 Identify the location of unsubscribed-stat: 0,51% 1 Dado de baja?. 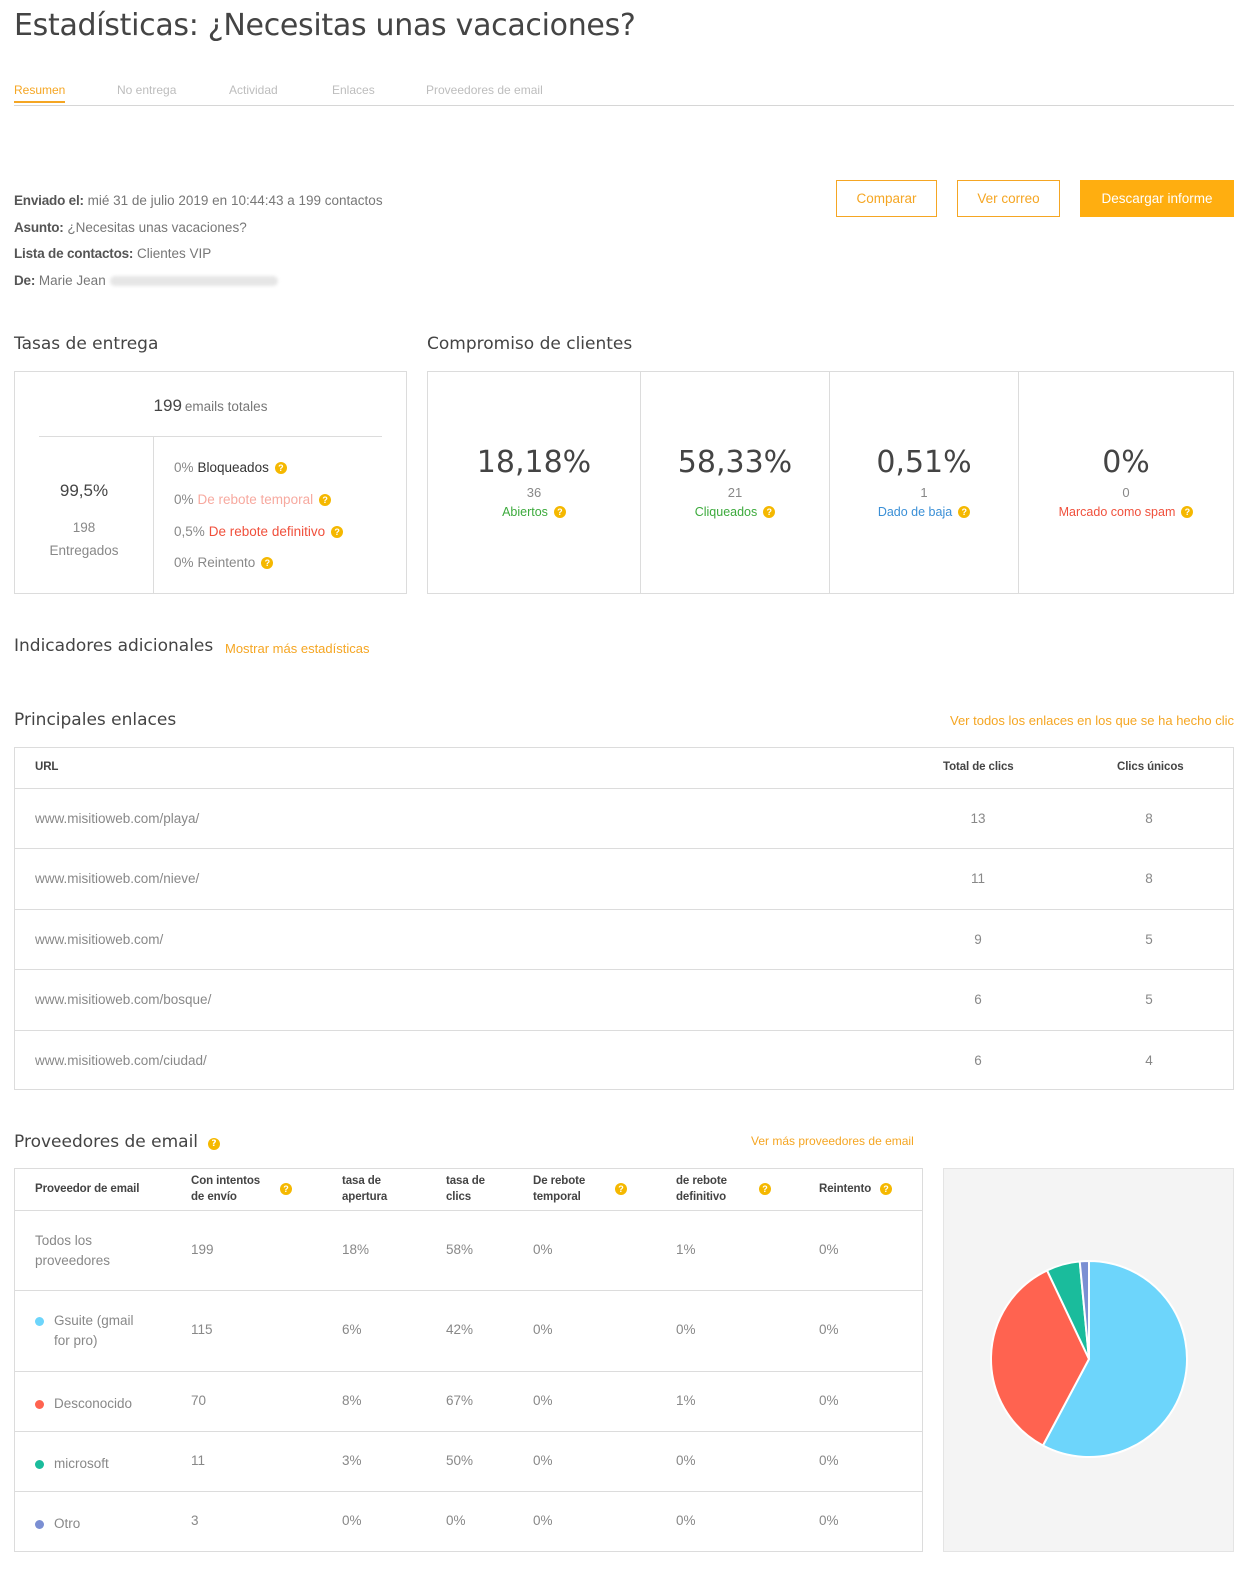
(924, 483).